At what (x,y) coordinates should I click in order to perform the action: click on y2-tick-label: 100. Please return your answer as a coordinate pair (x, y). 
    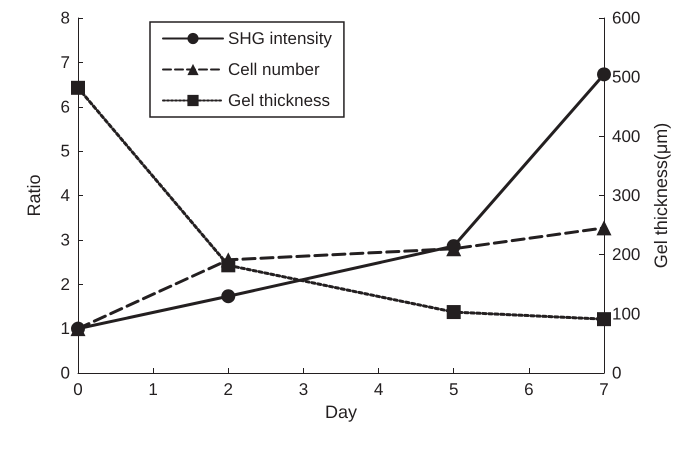
    Looking at the image, I should click on (626, 314).